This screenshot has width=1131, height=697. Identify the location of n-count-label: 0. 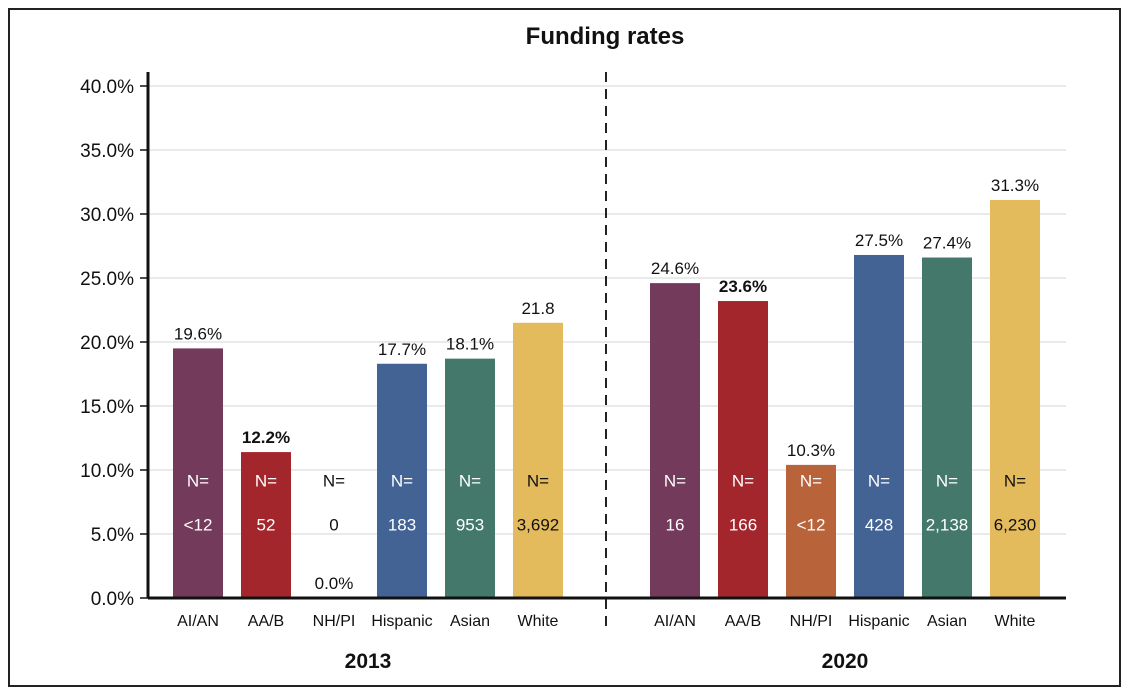
(333, 524).